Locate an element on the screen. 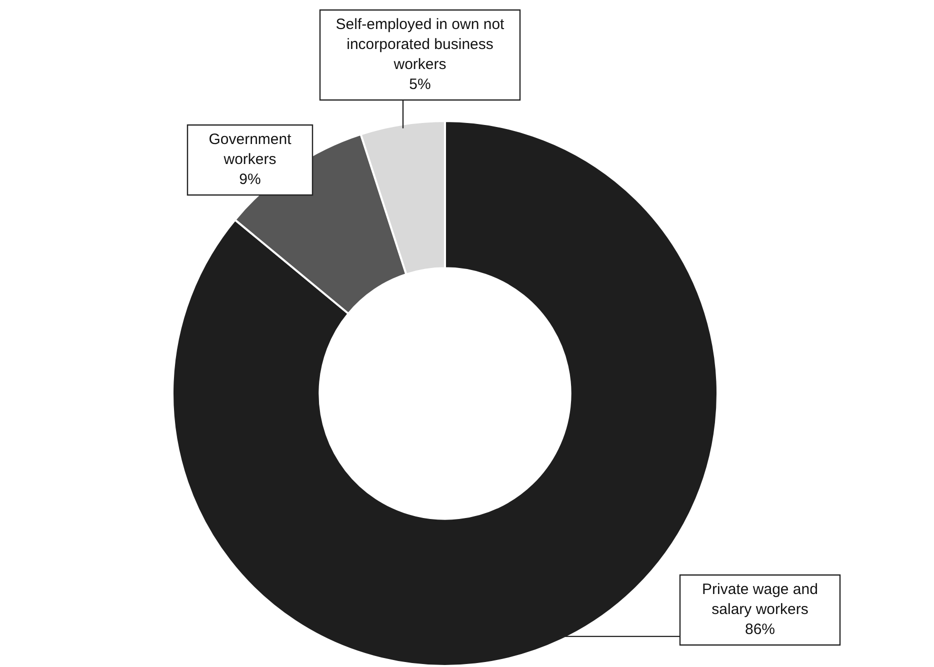 Image resolution: width=934 pixels, height=667 pixels. data-label: 86% is located at coordinates (760, 629).